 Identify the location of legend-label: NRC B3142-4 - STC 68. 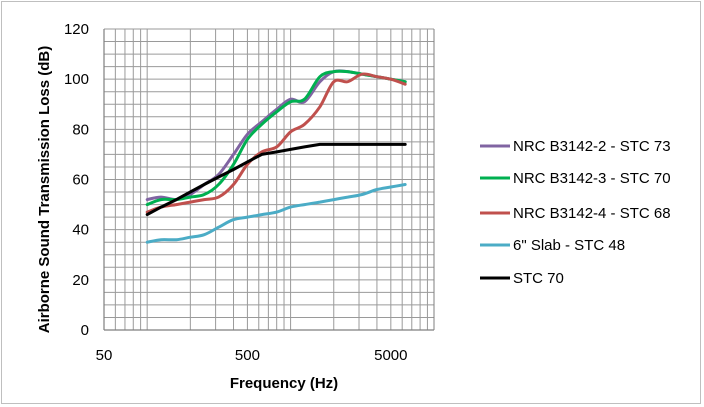
(592, 213).